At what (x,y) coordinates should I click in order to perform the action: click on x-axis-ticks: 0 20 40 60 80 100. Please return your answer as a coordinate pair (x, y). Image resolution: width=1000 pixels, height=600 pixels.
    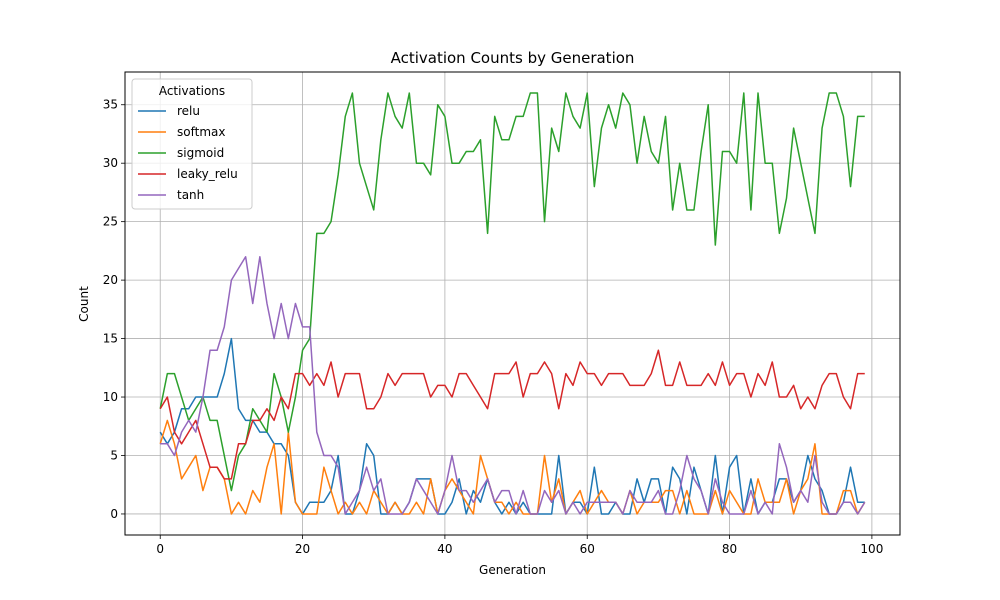
    Looking at the image, I should click on (519, 545).